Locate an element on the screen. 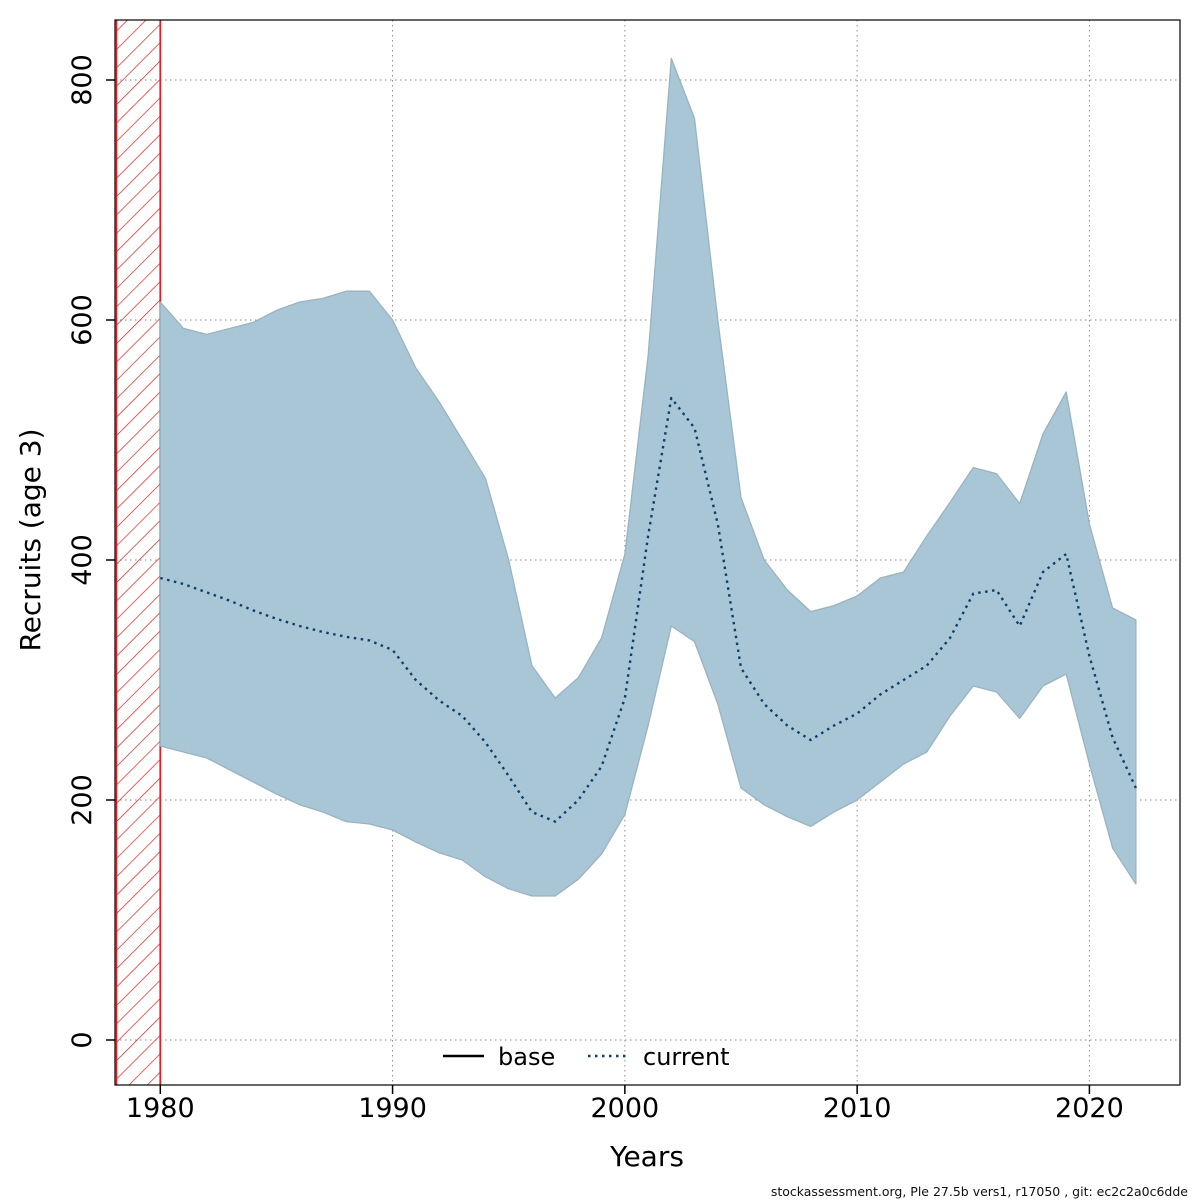  y-tick-label: 0 is located at coordinates (82, 1039).